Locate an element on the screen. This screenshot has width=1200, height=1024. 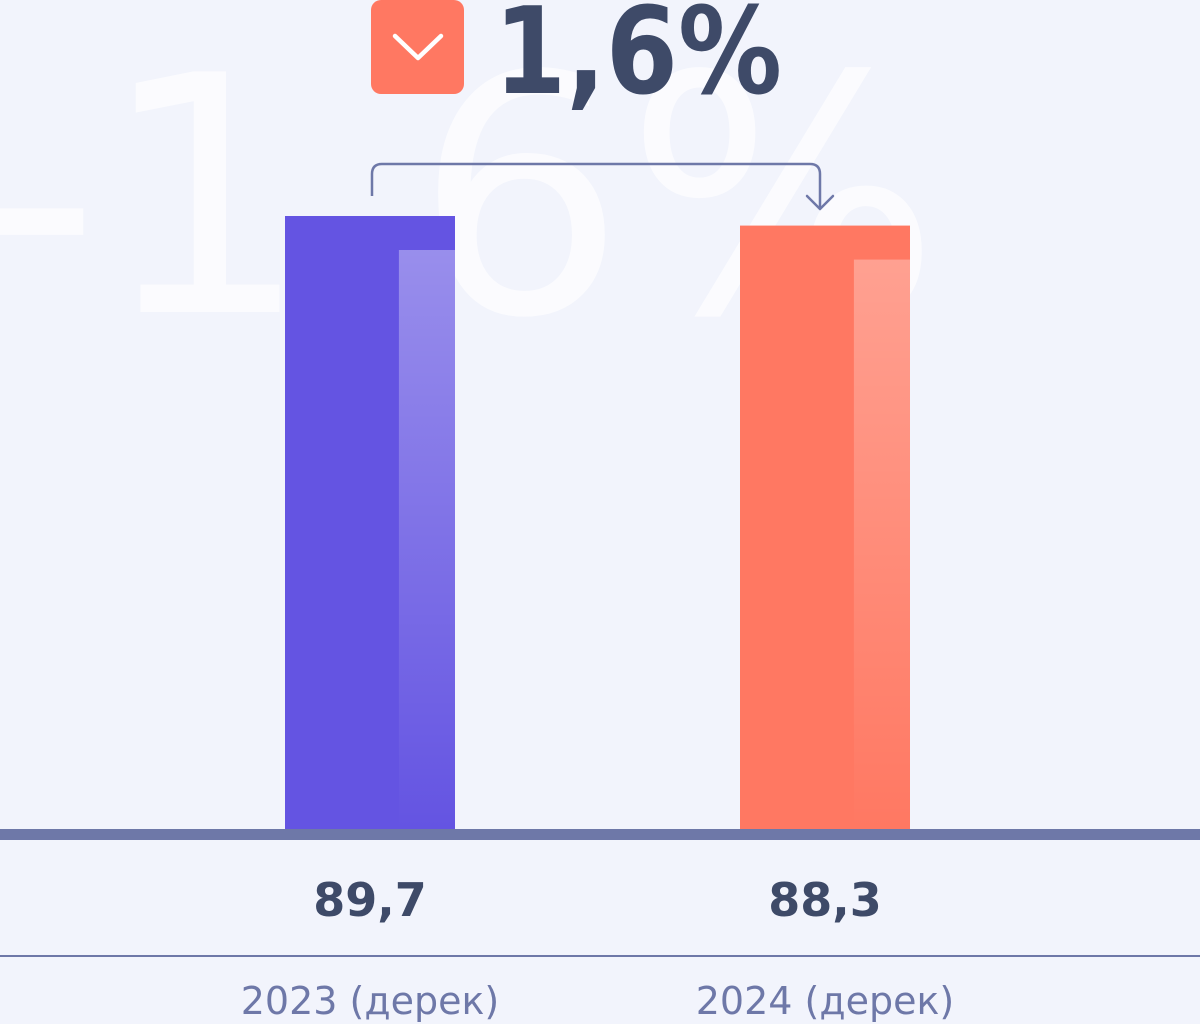
bar-2-value-label: 88,3 is located at coordinates (825, 900).